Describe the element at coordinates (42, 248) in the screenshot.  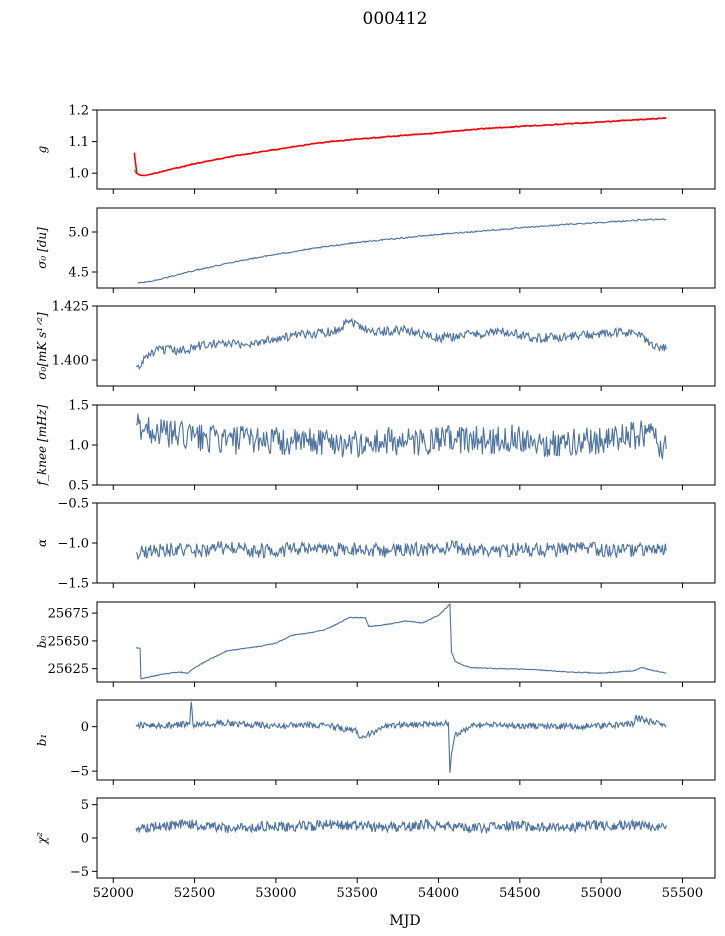
I see `y-axis-label: σ₀ [du]` at that location.